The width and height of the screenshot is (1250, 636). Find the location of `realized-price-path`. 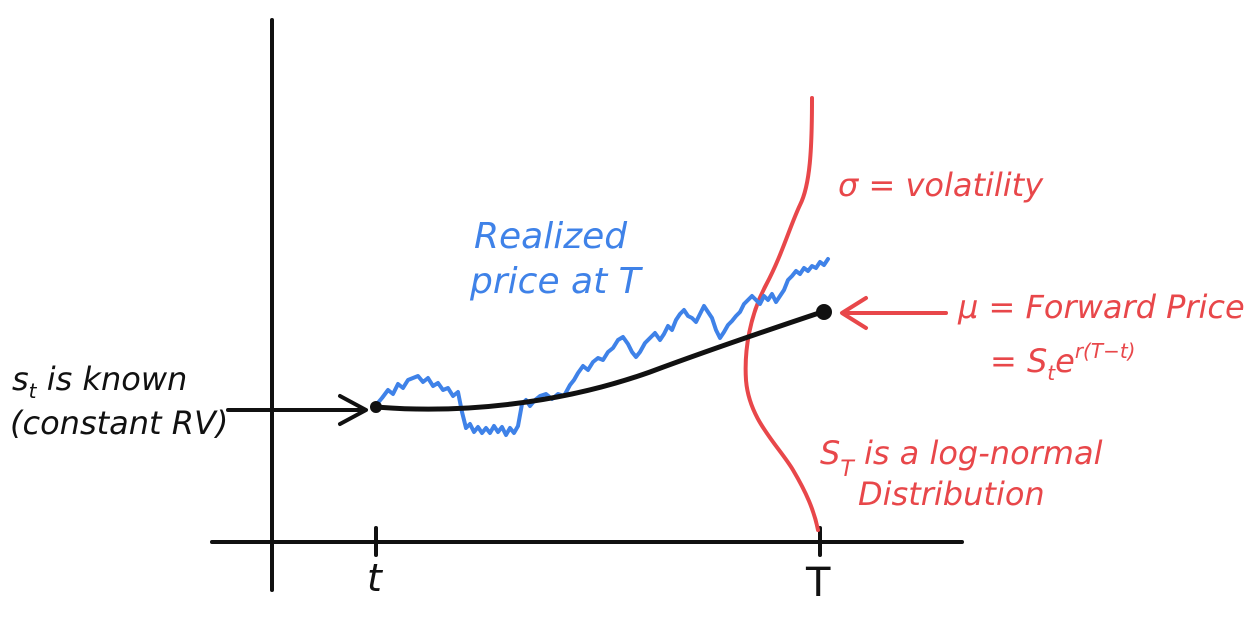

realized-price-path is located at coordinates (602, 347).